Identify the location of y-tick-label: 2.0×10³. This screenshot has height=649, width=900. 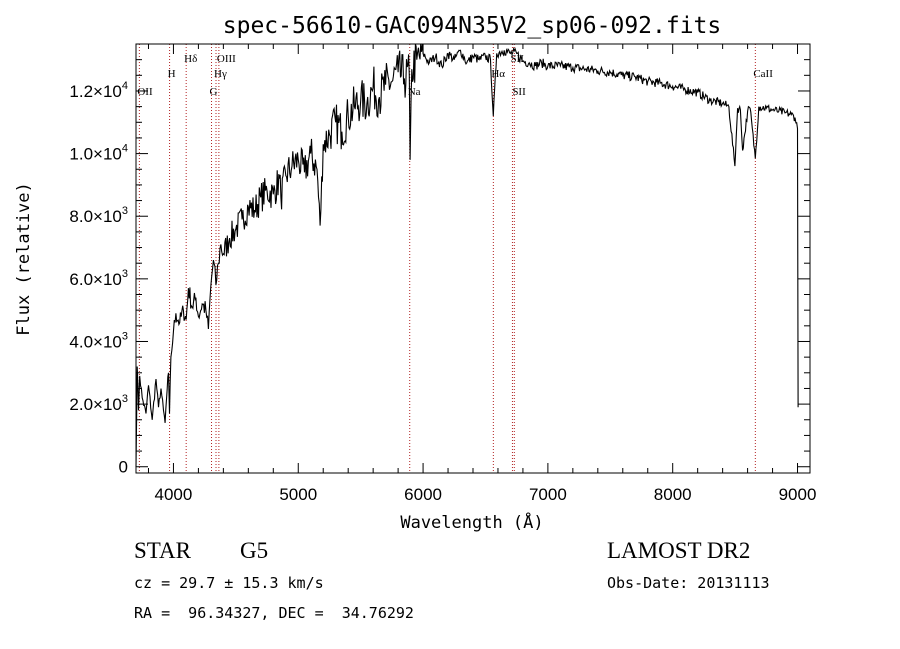
(98, 403).